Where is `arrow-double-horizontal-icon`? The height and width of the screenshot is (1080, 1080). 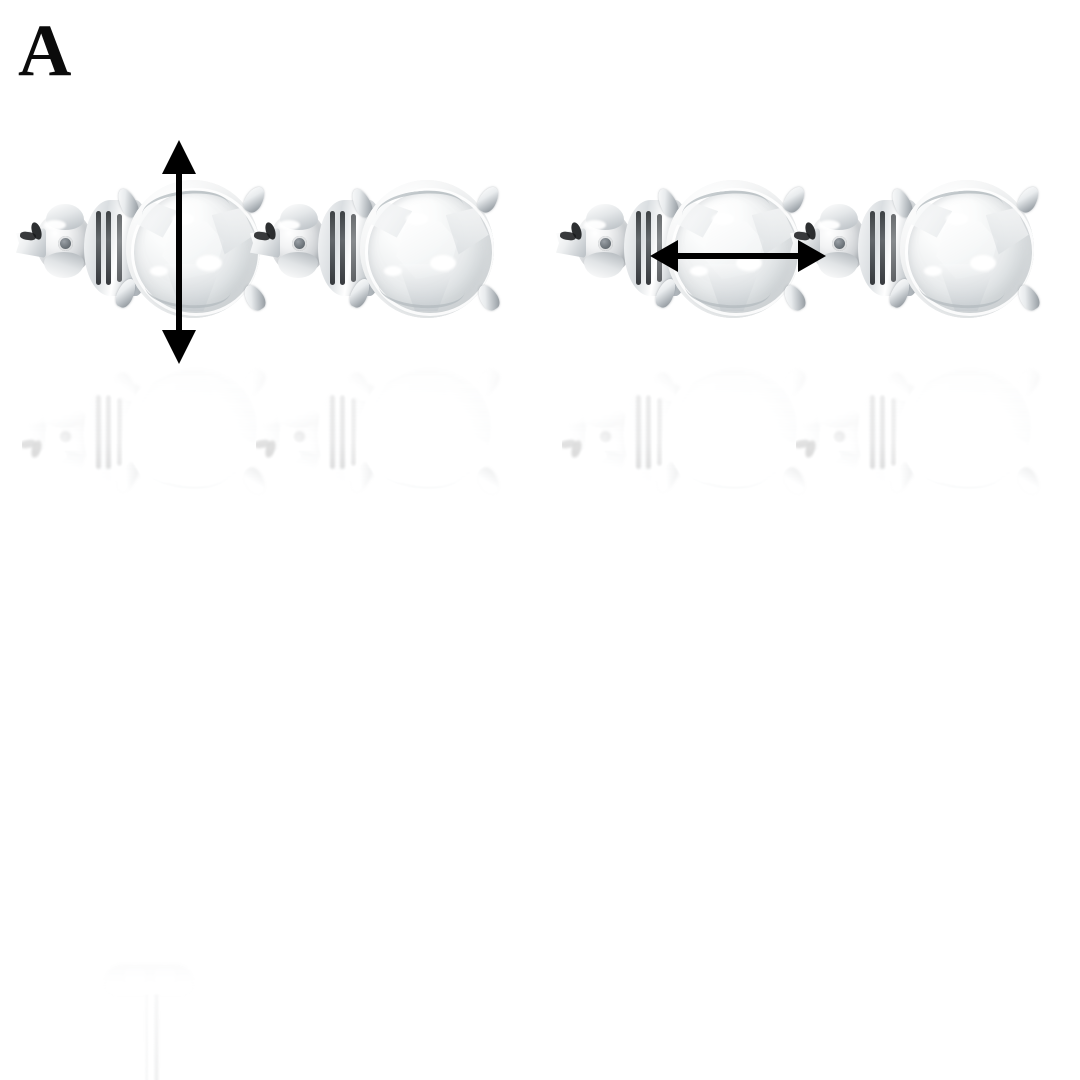 arrow-double-horizontal-icon is located at coordinates (738, 256).